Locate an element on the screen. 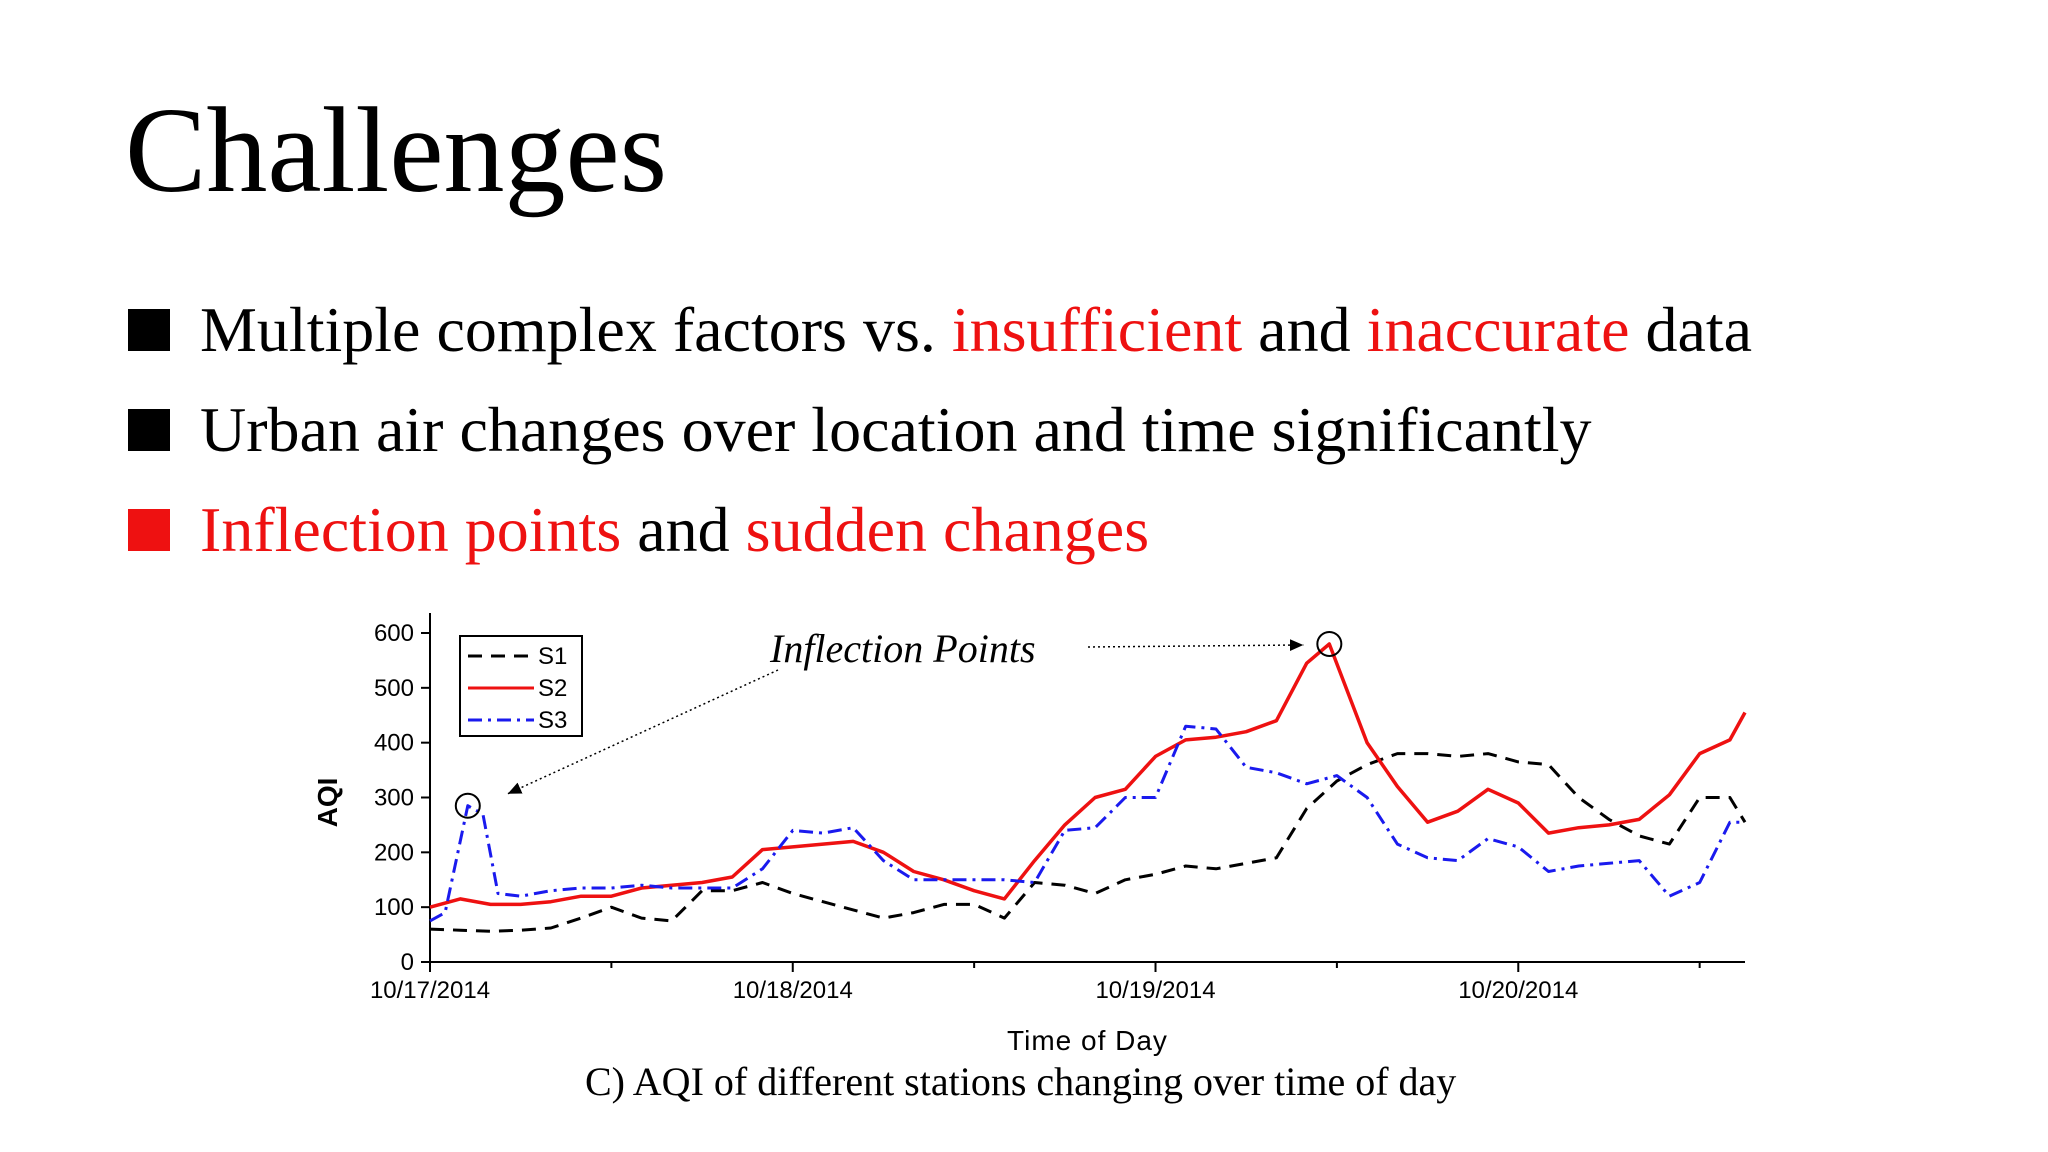 This screenshot has height=1152, width=2048. y-tick-label: 0 is located at coordinates (407, 962).